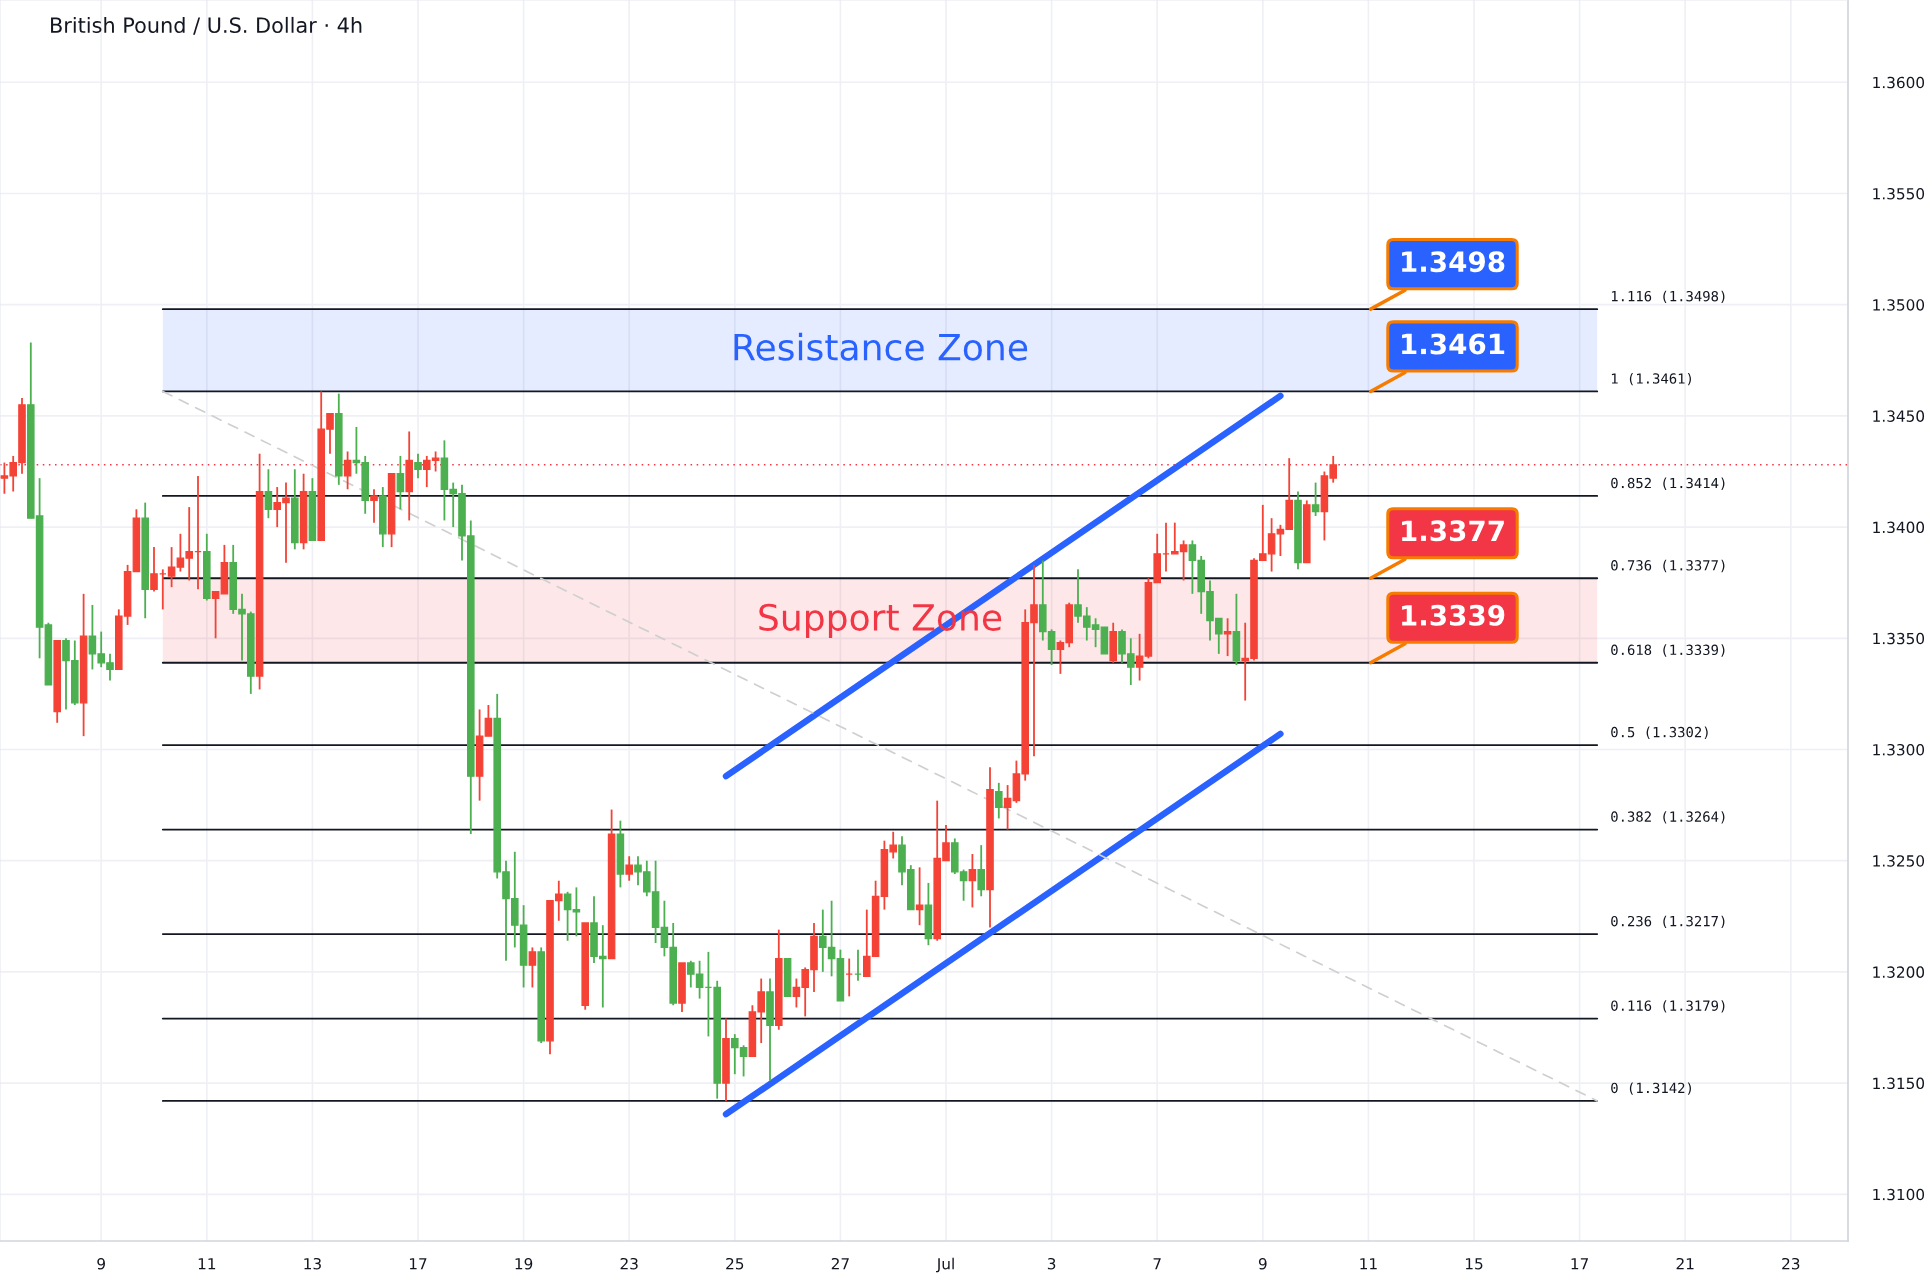 The image size is (1928, 1281). I want to click on y-tick-label: 1.3400, so click(1899, 527).